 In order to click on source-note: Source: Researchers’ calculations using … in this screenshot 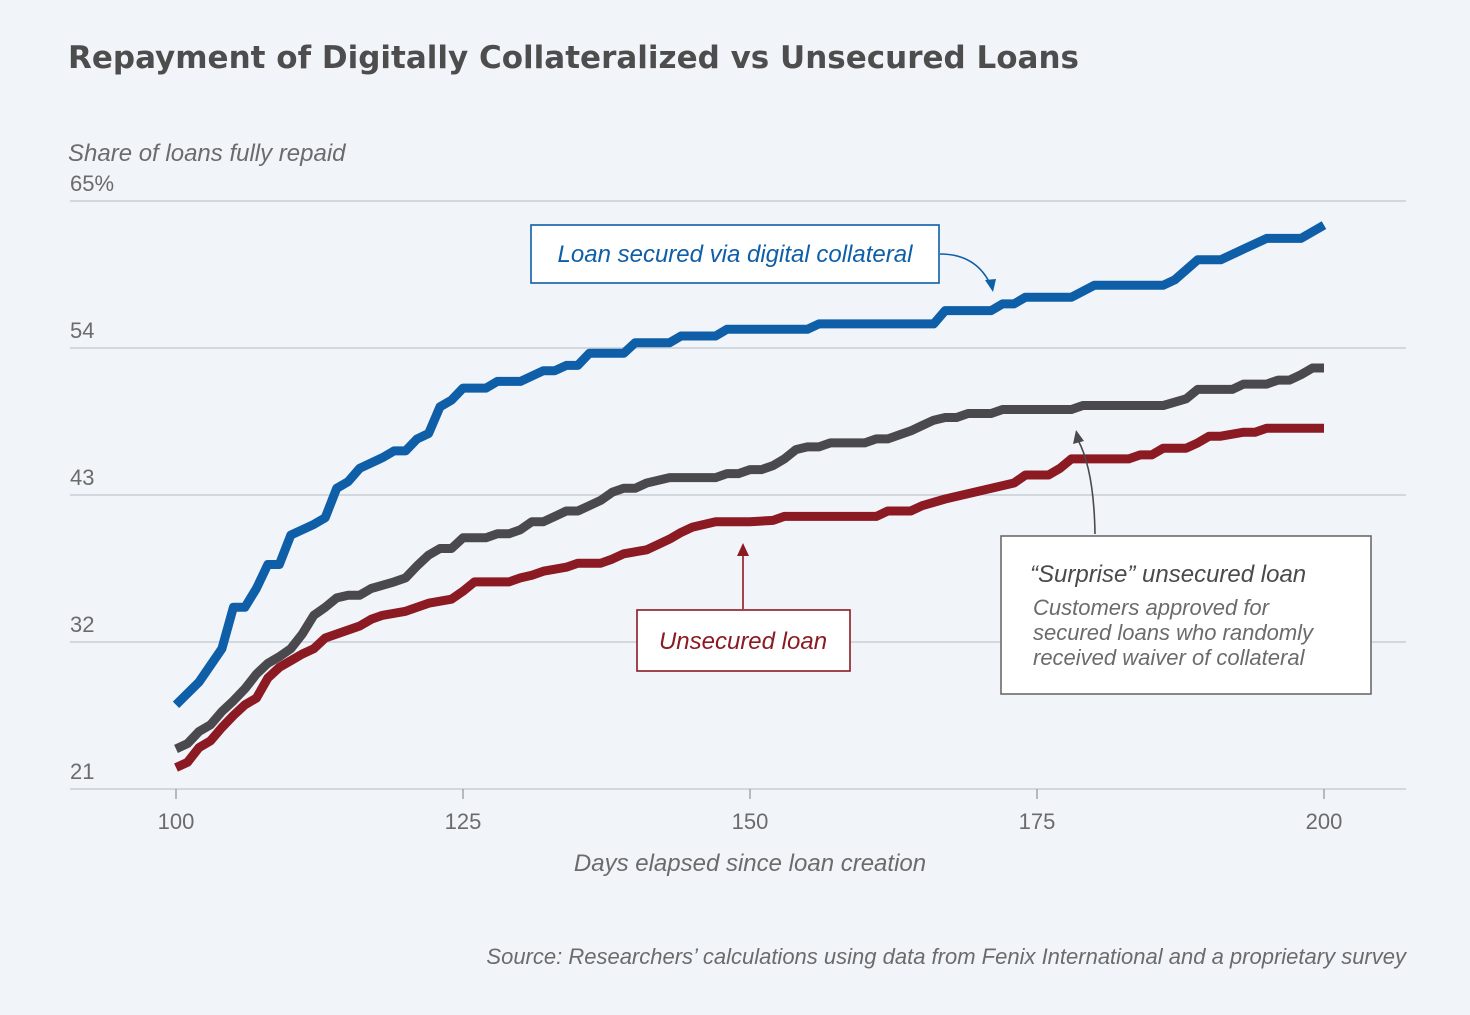, I will do `click(947, 956)`.